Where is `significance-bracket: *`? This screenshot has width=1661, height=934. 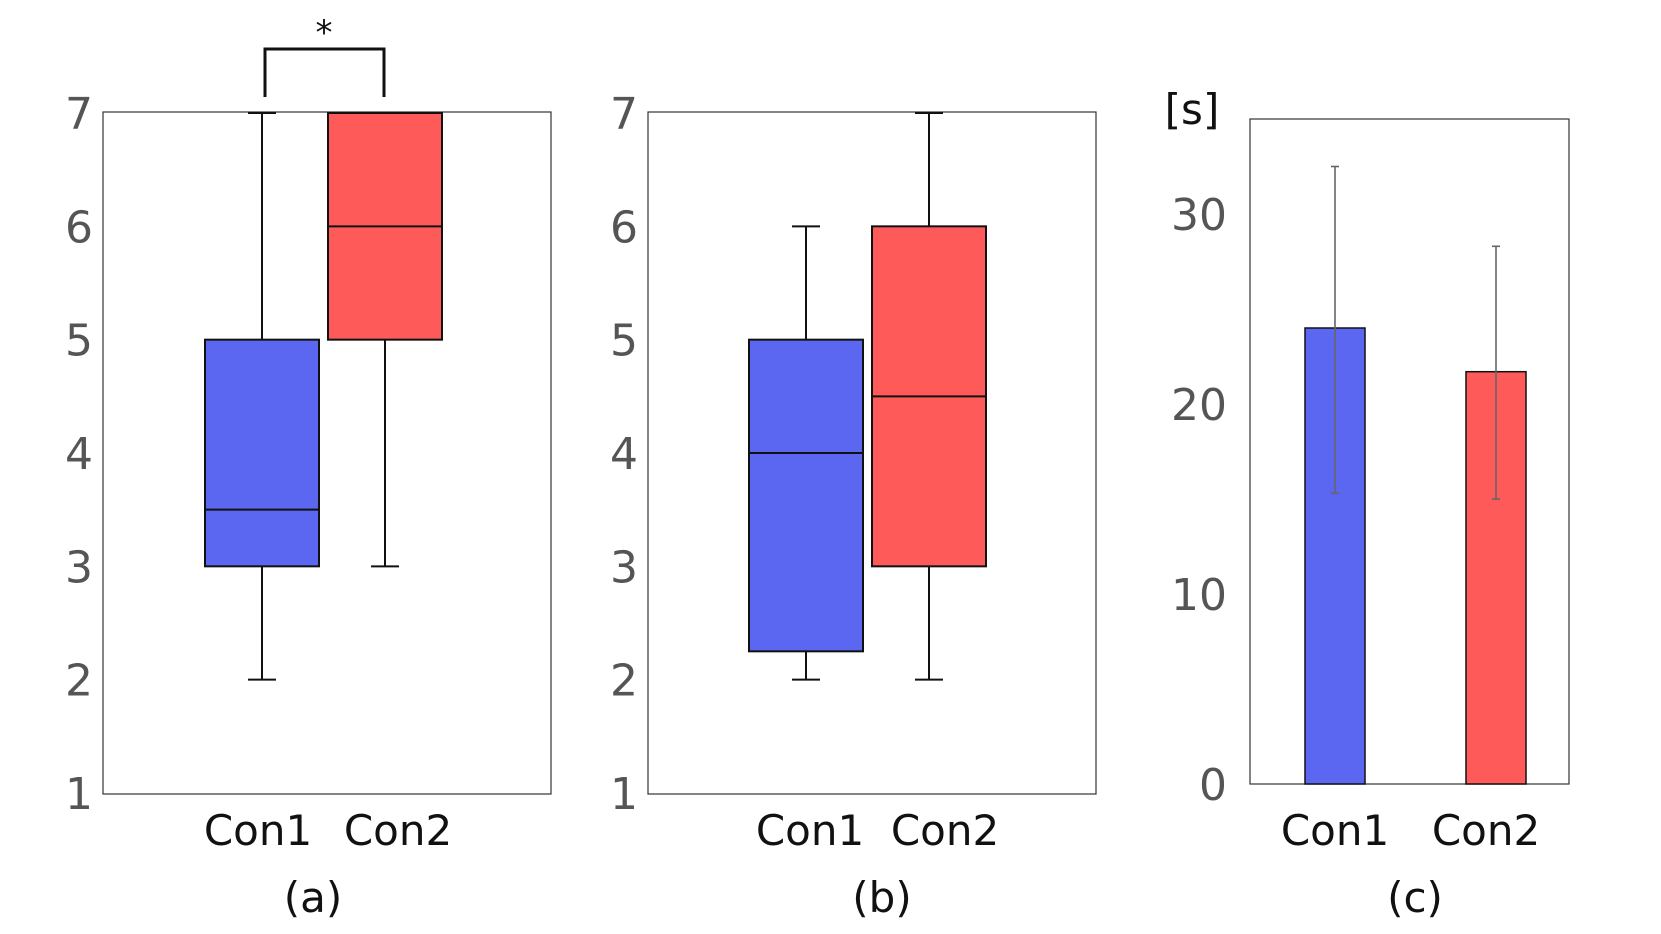 significance-bracket: * is located at coordinates (324, 55).